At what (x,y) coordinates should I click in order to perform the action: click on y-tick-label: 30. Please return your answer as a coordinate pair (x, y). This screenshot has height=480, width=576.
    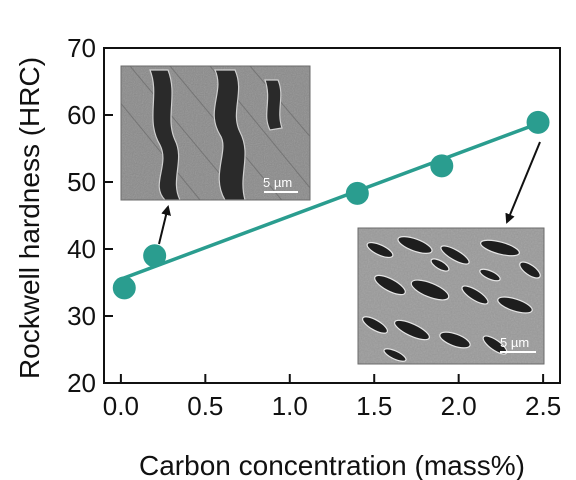
    Looking at the image, I should click on (81, 316).